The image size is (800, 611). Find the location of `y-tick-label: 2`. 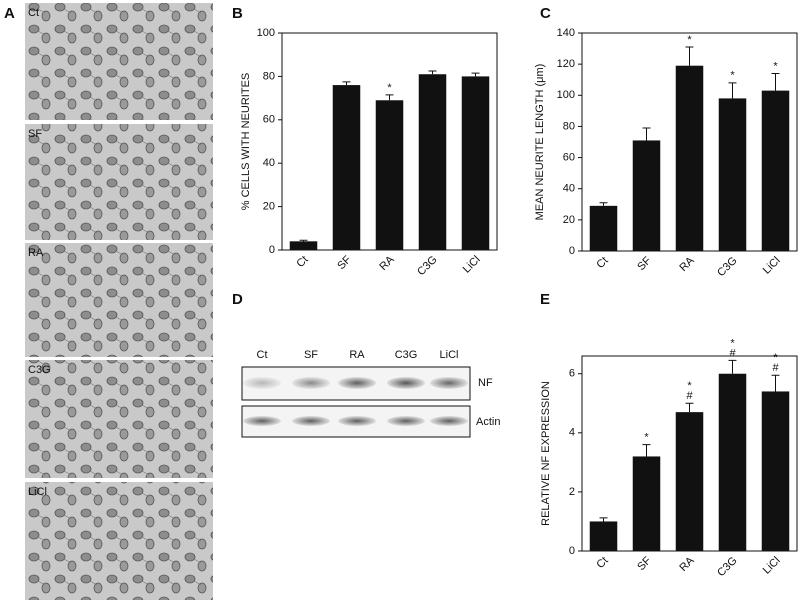

y-tick-label: 2 is located at coordinates (572, 492).